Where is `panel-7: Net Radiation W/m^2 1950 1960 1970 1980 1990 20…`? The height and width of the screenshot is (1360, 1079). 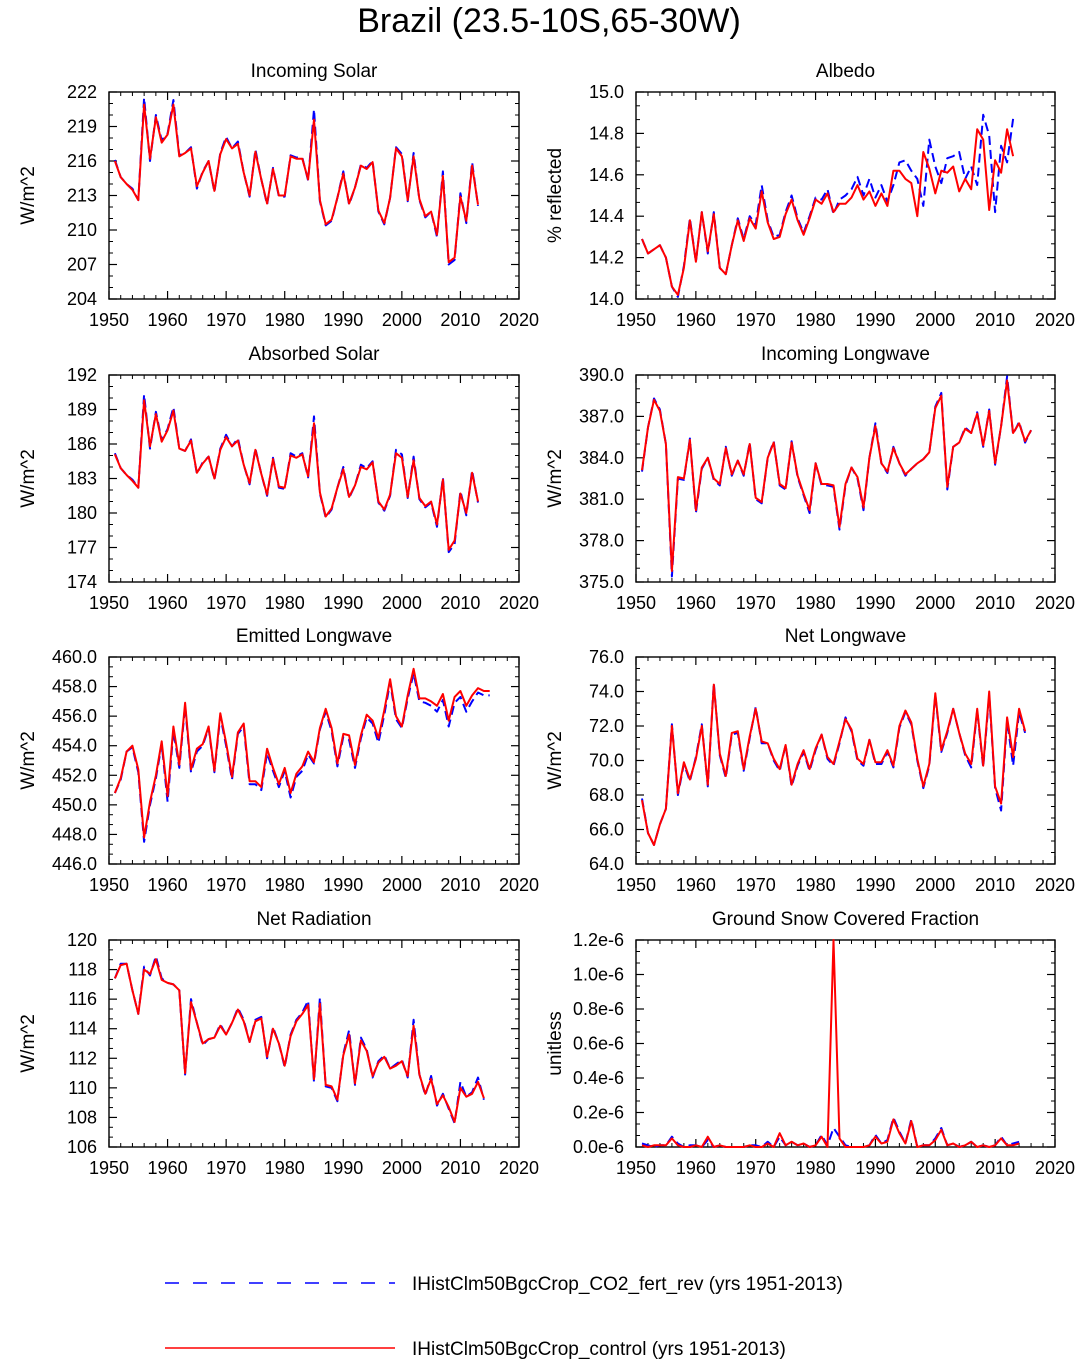
panel-7: Net Radiation W/m^2 1950 1960 1970 1980 1990 20… is located at coordinates (278, 1043).